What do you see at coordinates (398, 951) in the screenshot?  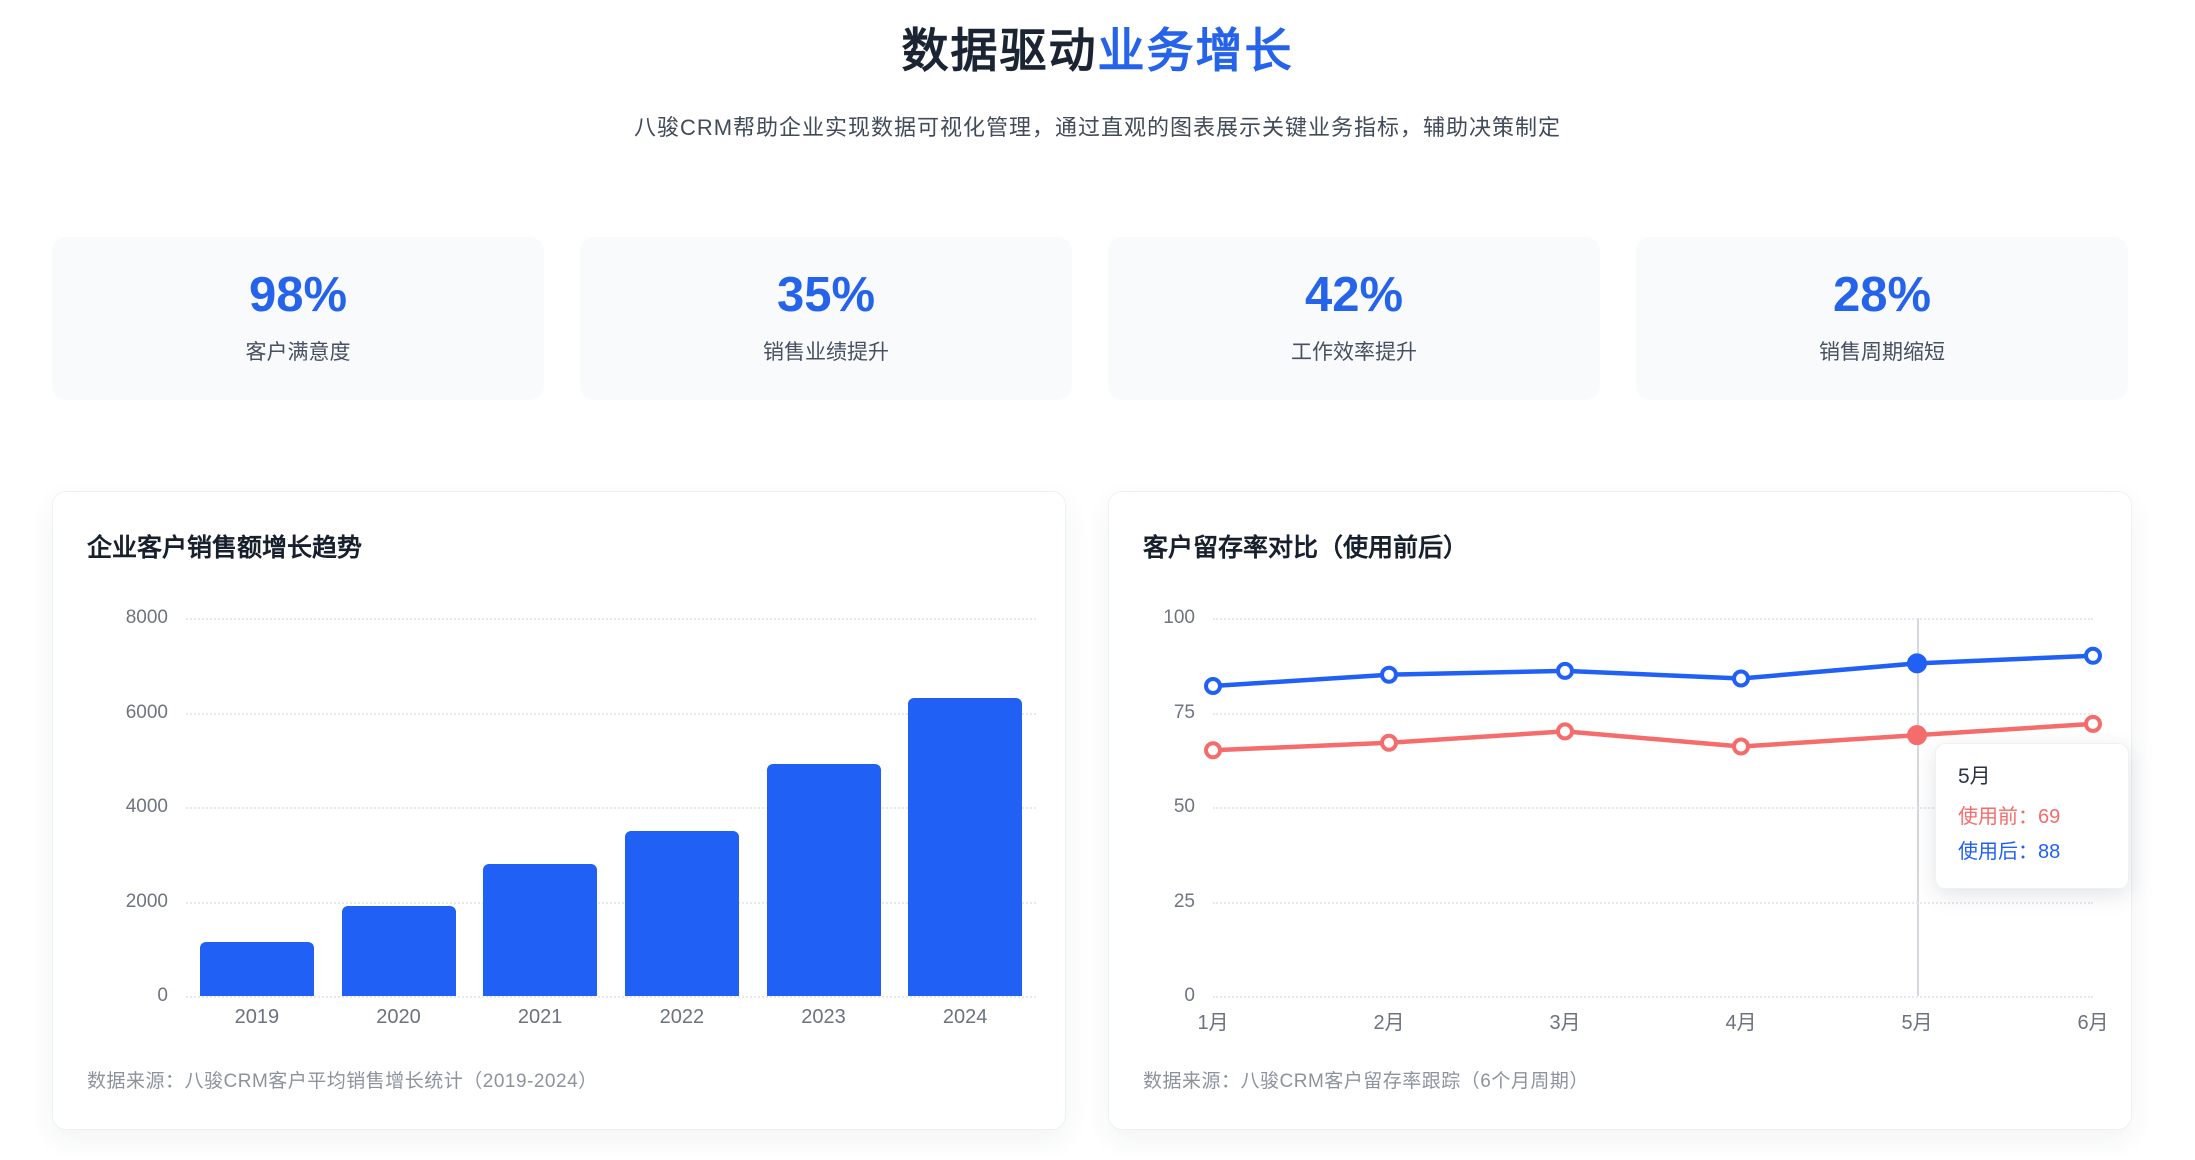 I see `bar-2020` at bounding box center [398, 951].